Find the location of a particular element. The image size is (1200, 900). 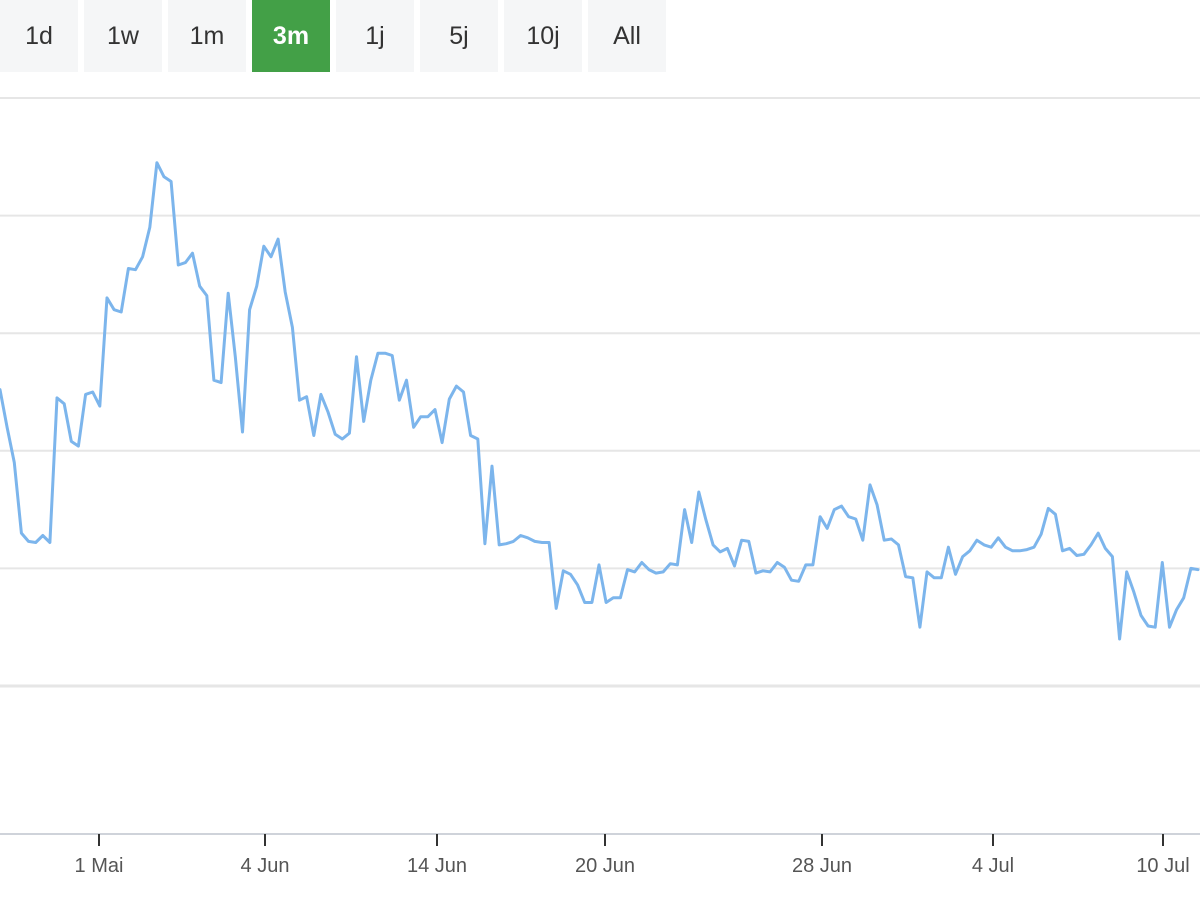

range-button-5j: 5j is located at coordinates (459, 36).